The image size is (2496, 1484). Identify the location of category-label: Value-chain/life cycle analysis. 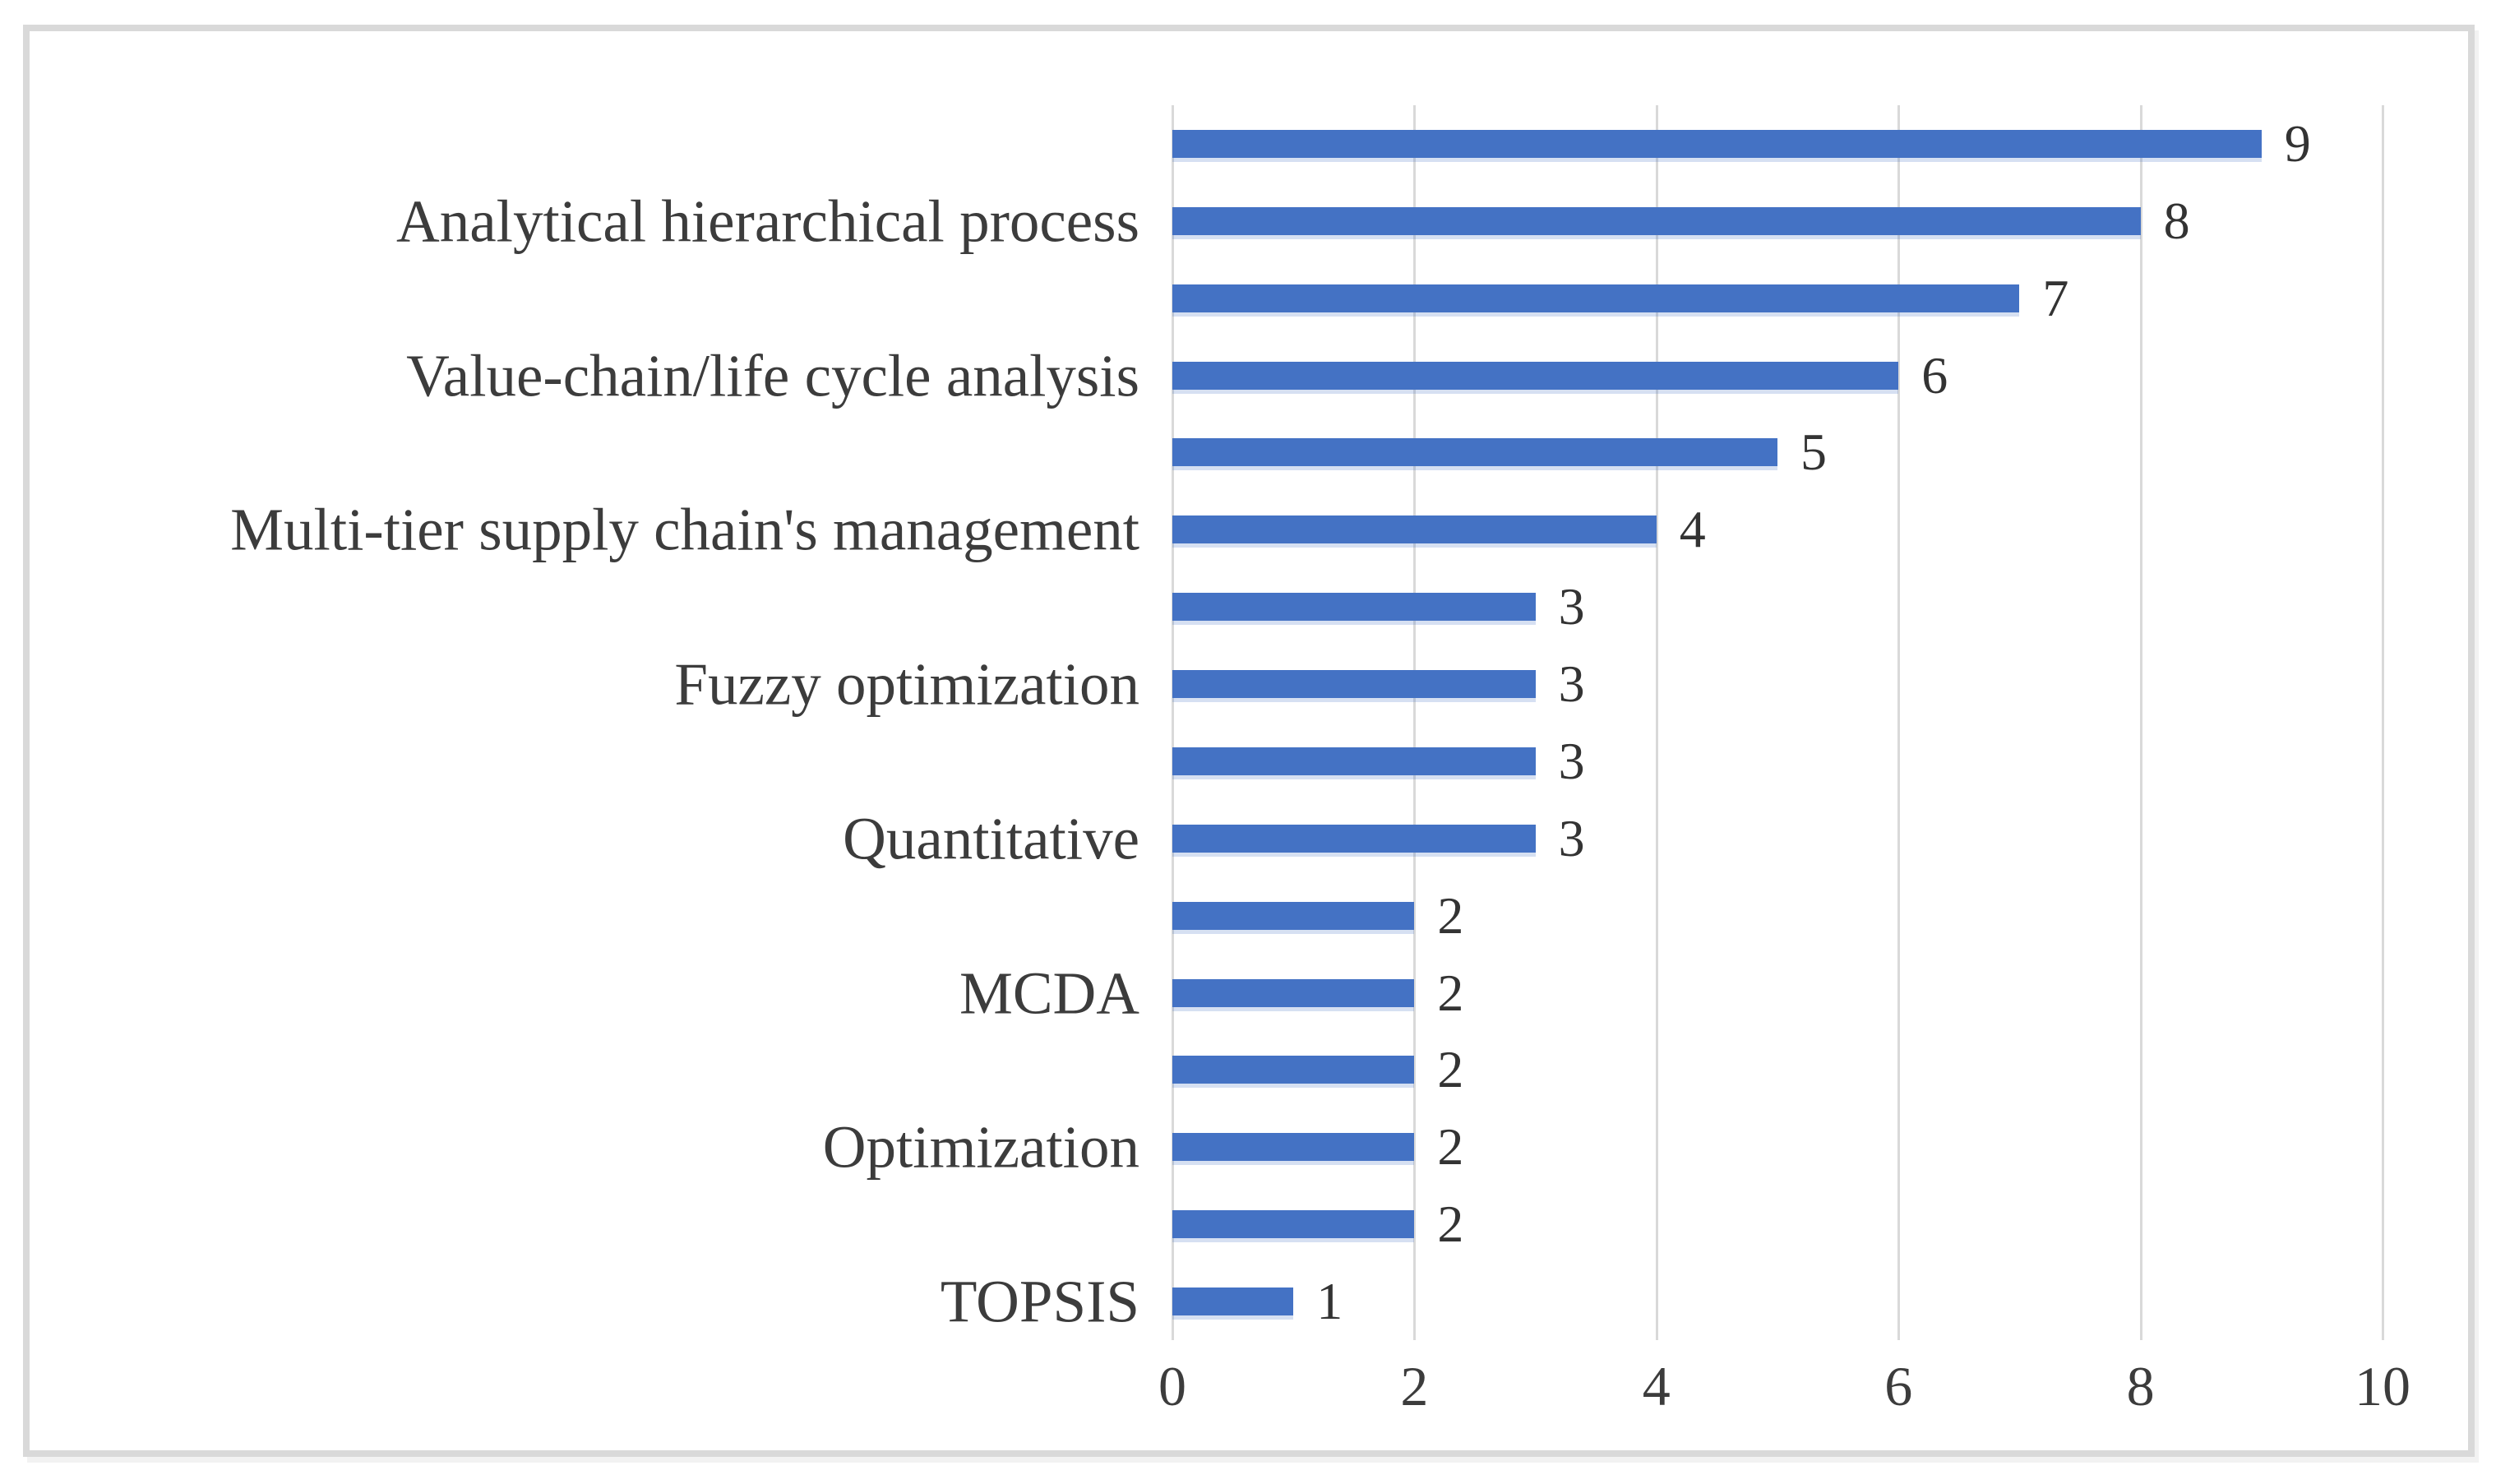
(772, 376).